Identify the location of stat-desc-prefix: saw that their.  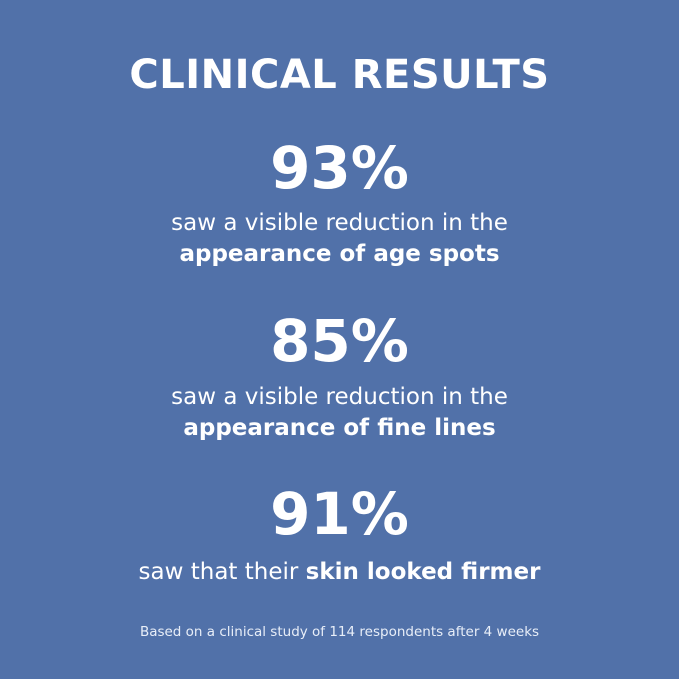
(222, 572).